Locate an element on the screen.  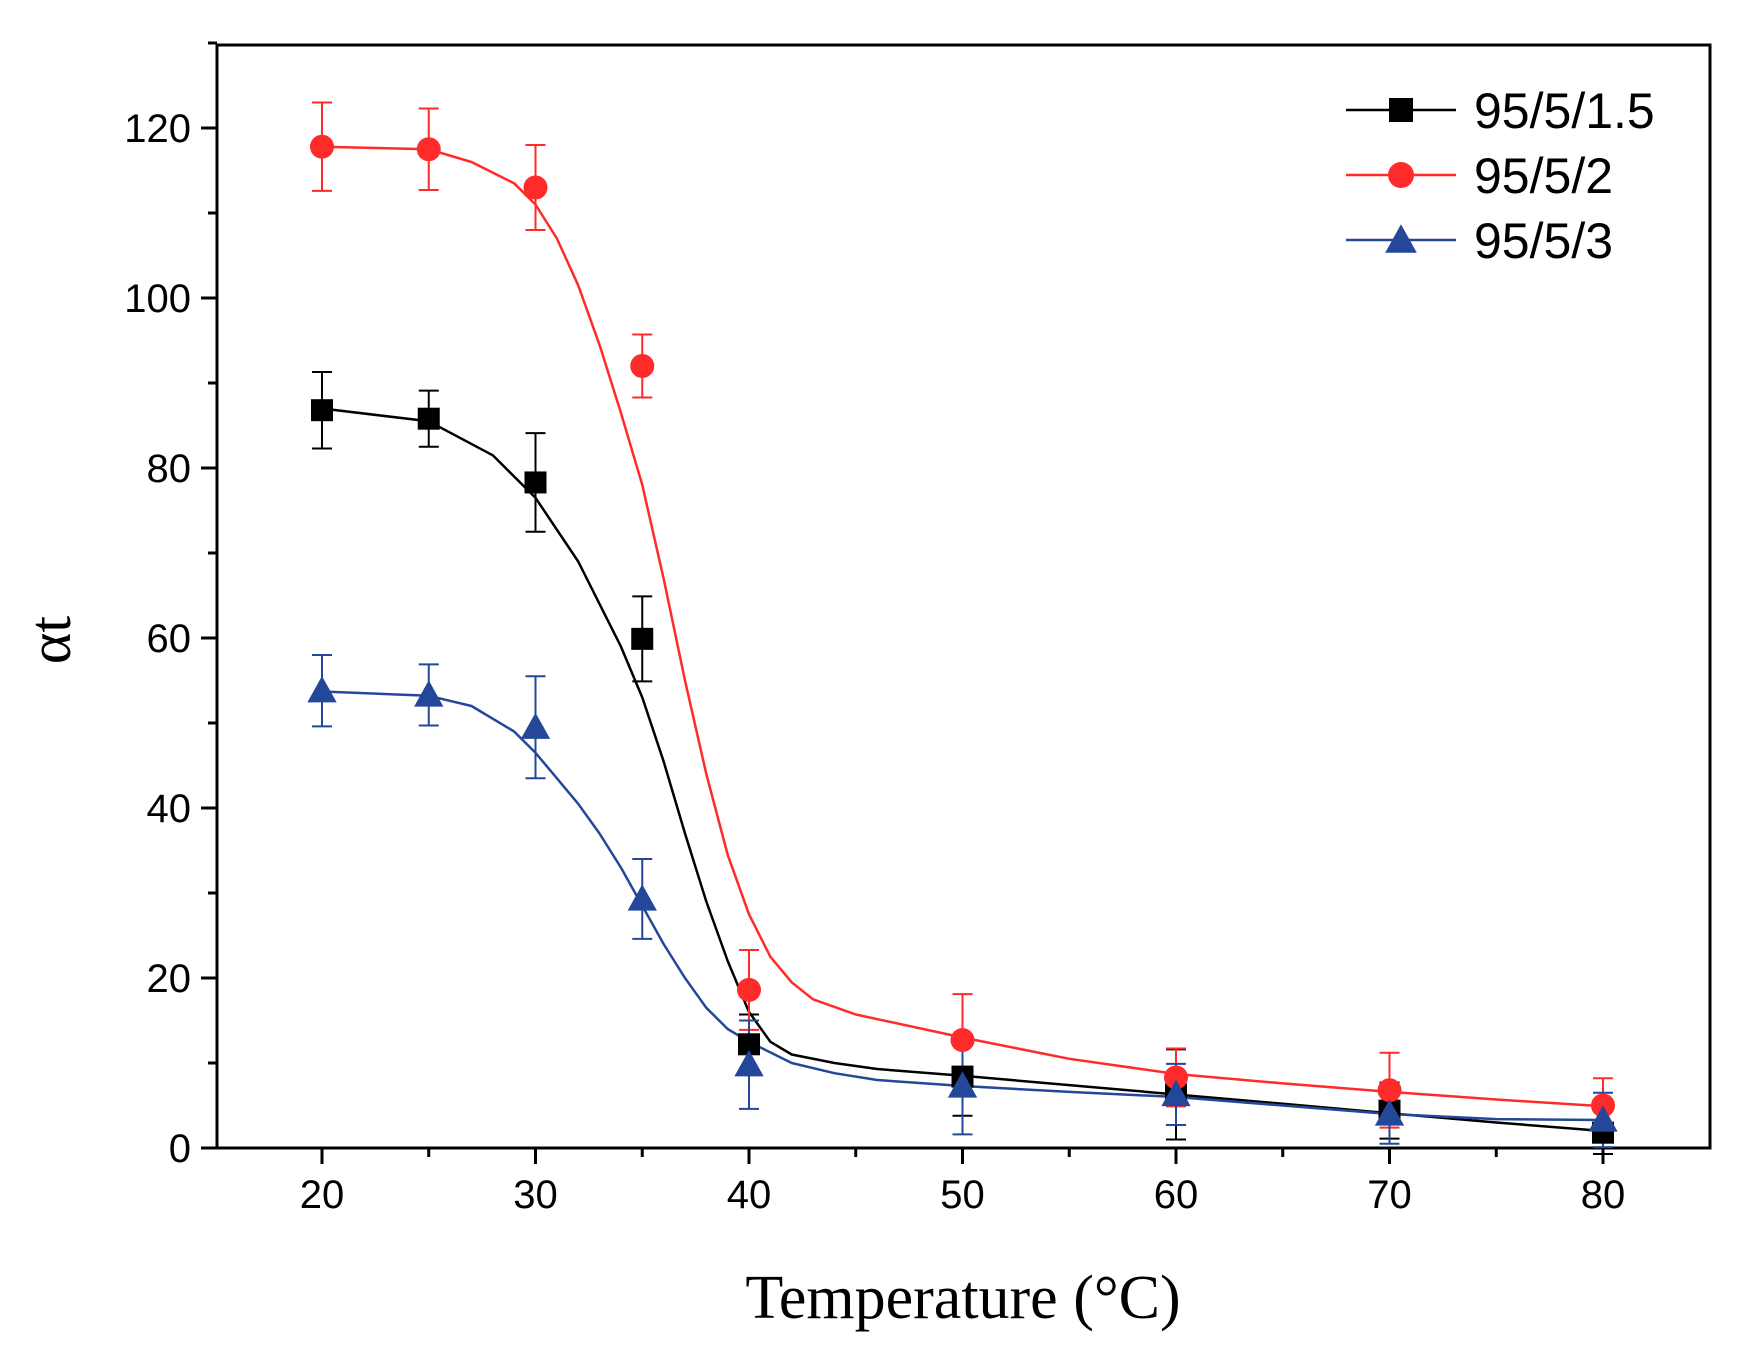
y-tick-label: 40 is located at coordinates (169, 809).